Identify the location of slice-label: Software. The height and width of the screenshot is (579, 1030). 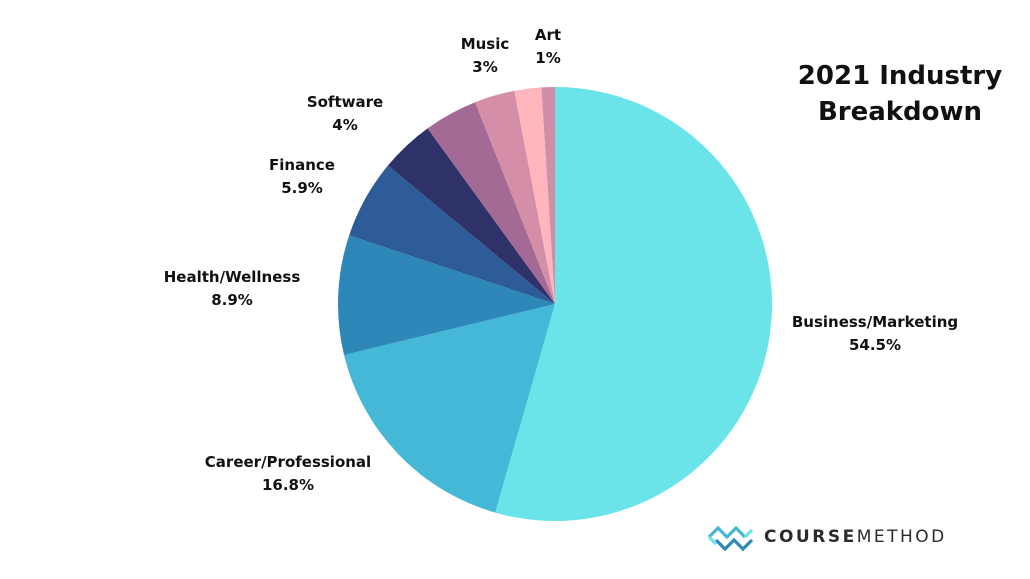
(345, 102).